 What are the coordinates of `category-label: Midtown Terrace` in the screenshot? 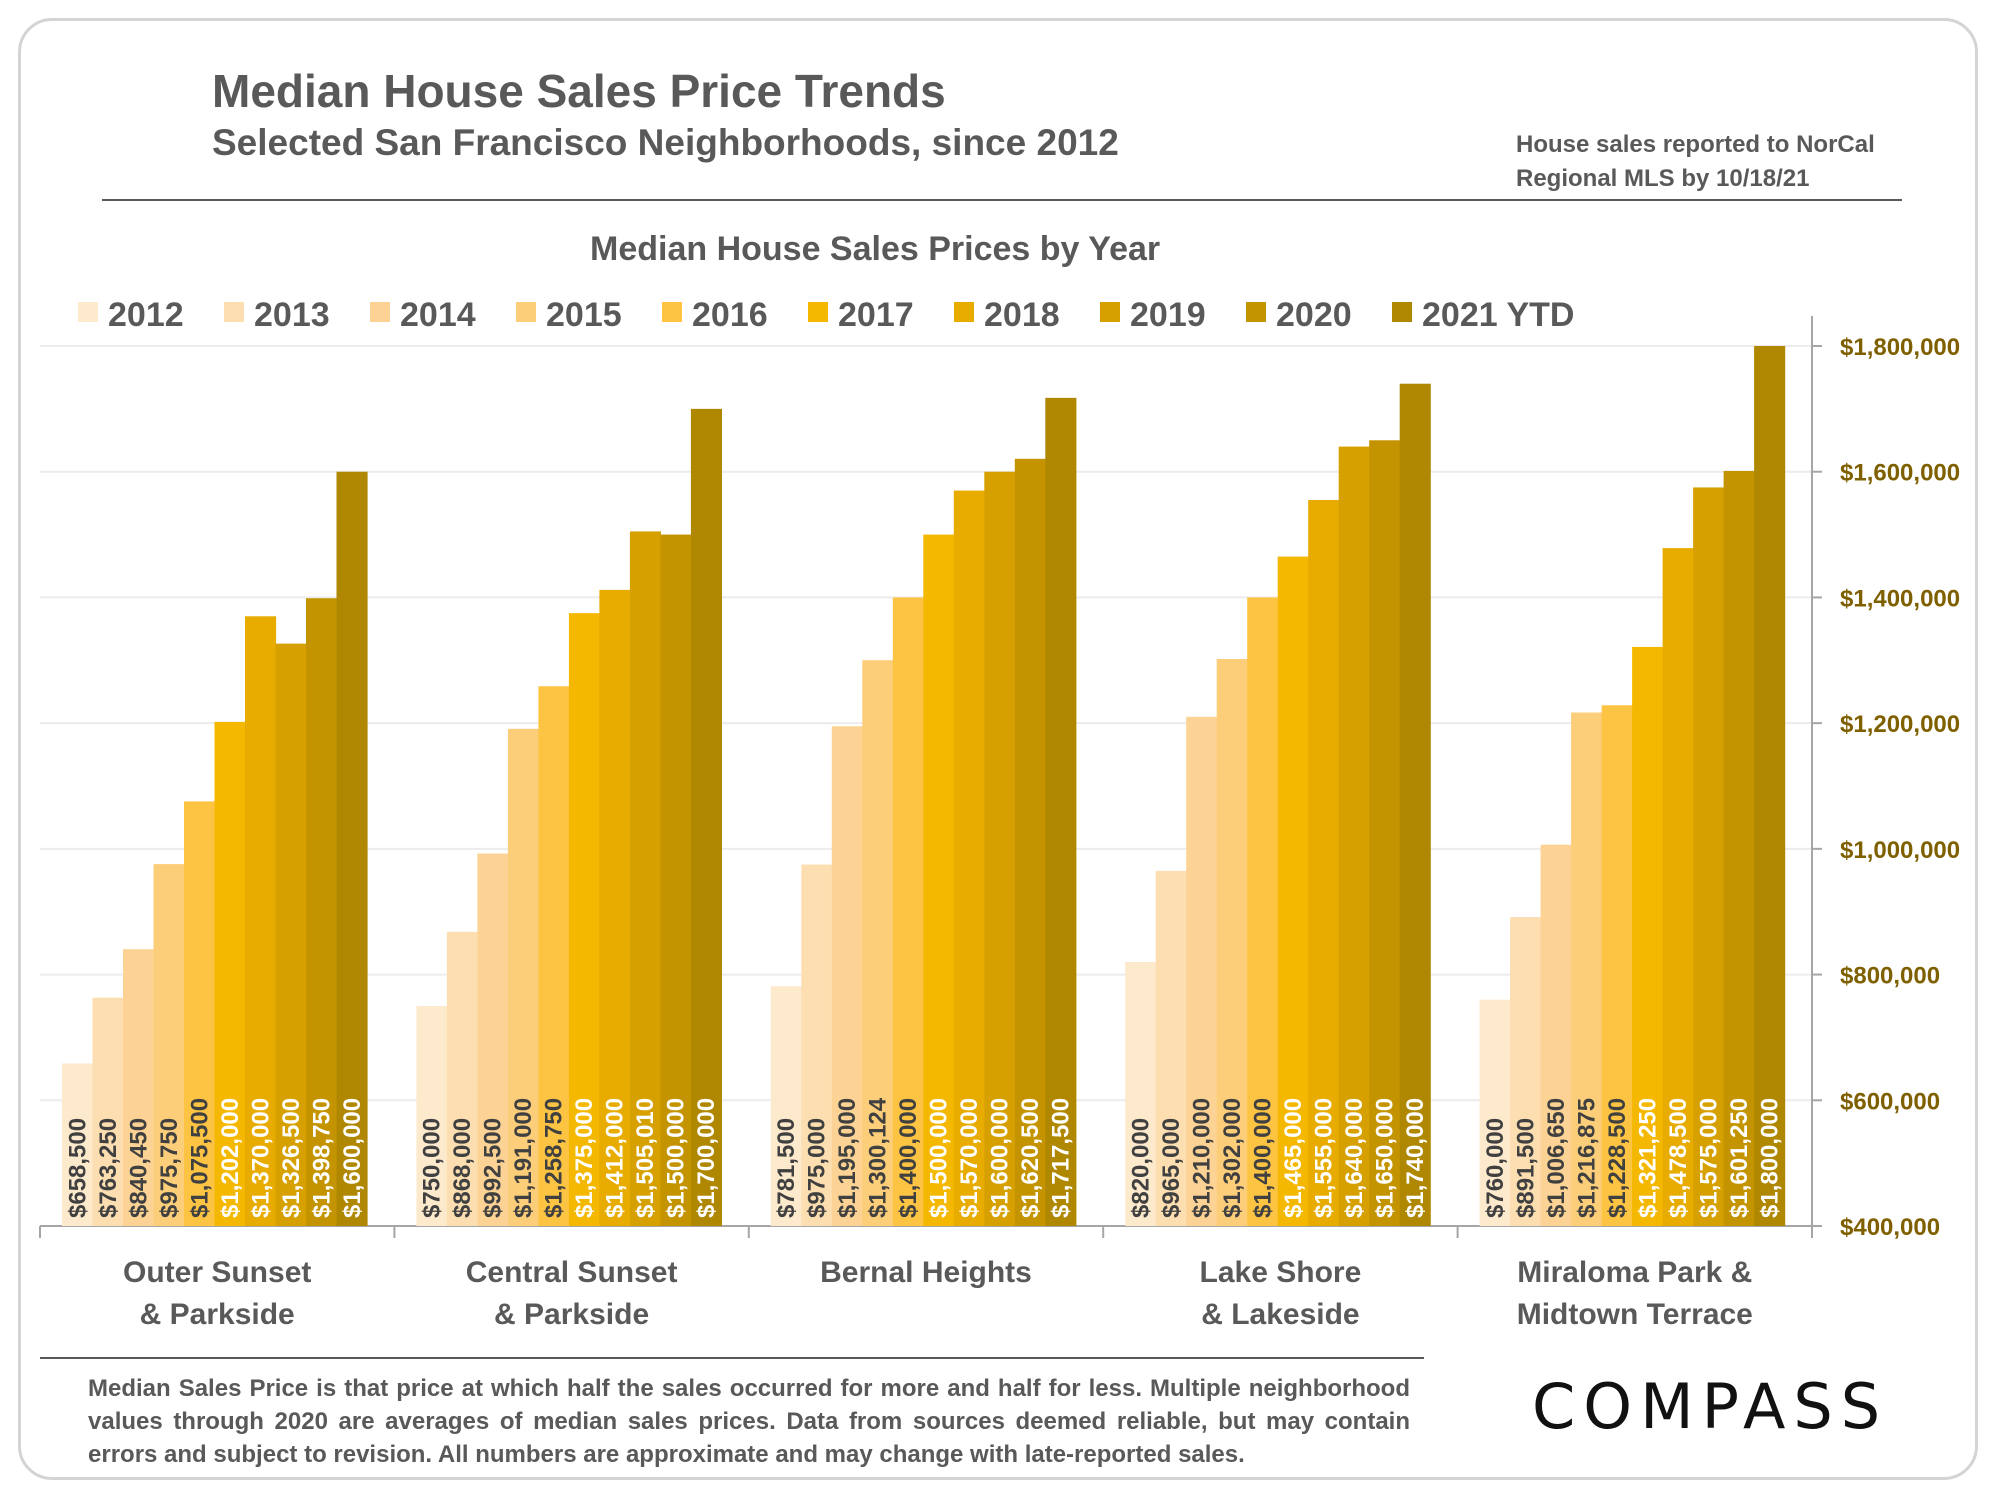 It's located at (1635, 1314).